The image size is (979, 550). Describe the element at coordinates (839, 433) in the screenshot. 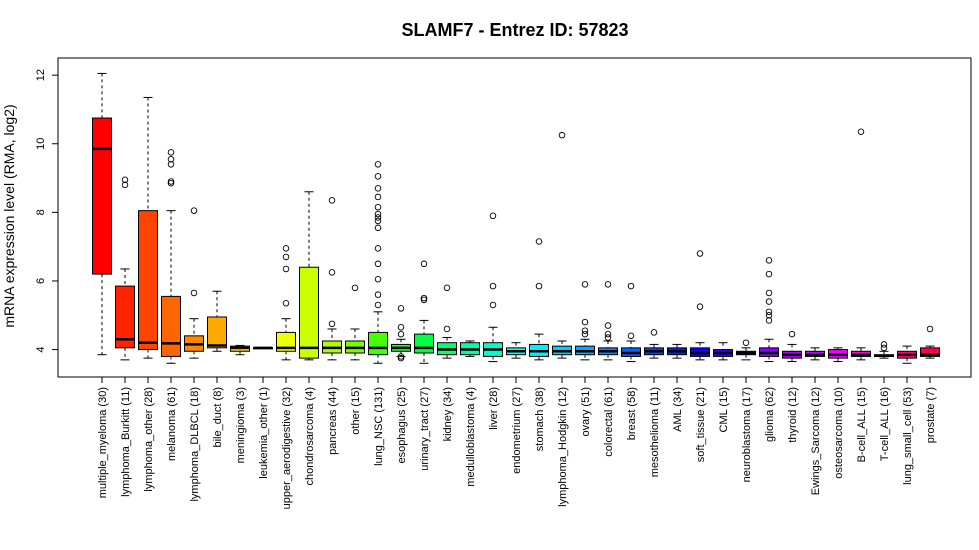

I see `category-label: osteosarcoma (10)` at that location.